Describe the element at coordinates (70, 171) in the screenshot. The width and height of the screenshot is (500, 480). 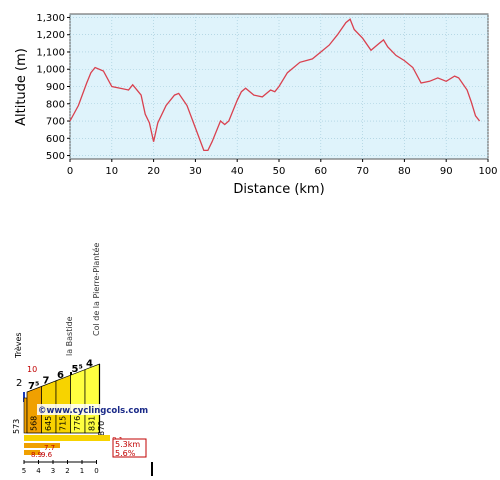
I see `x-tick-label: 0` at that location.